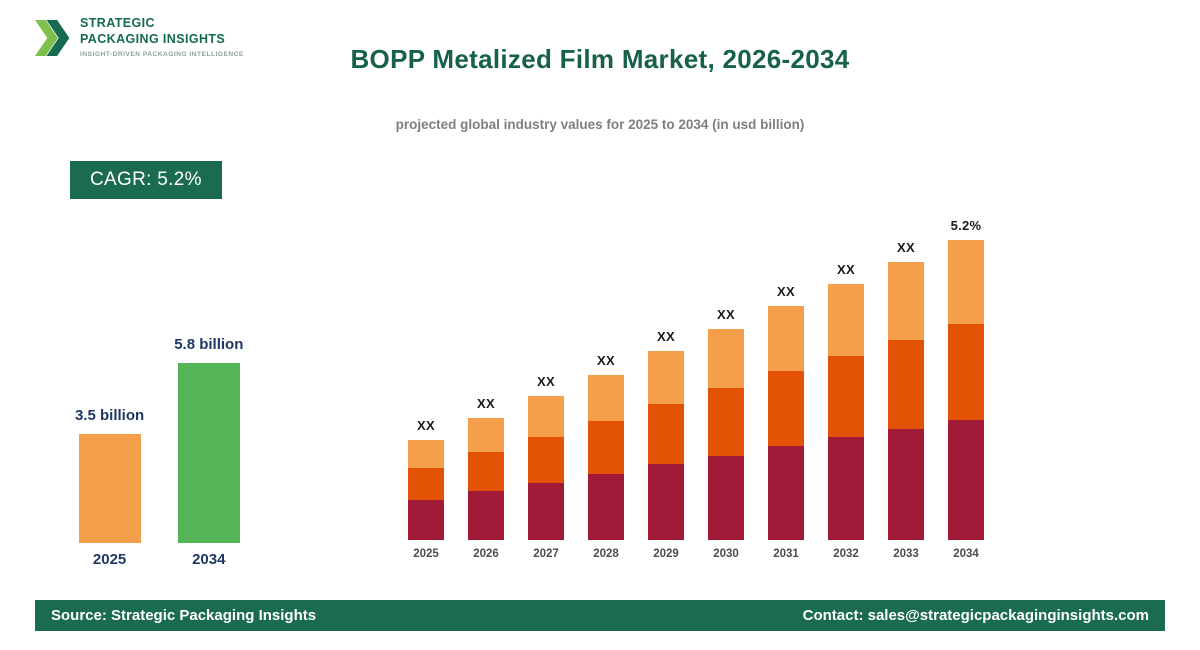 This screenshot has width=1200, height=650. Describe the element at coordinates (184, 615) in the screenshot. I see `footer-source: Source: Strategic Packaging Insights` at that location.